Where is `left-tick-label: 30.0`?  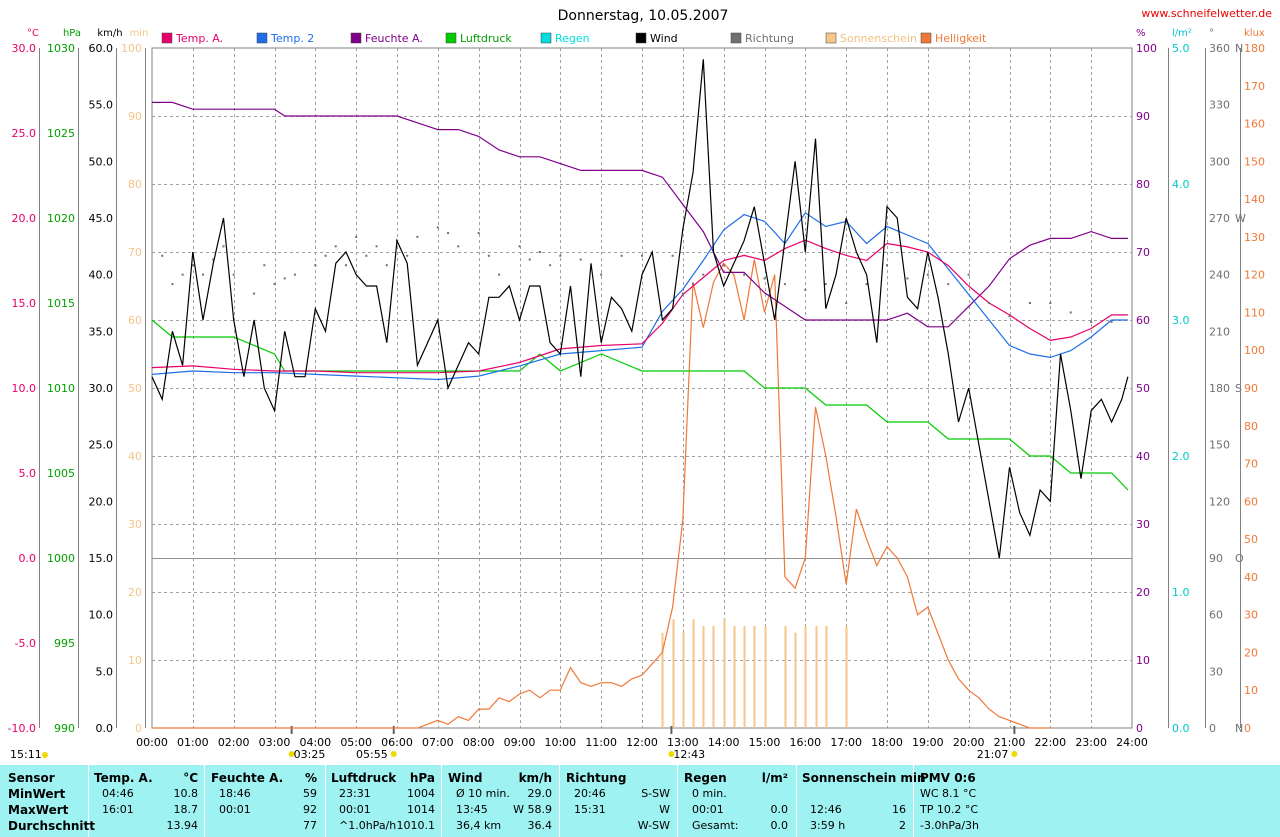
left-tick-label: 30.0 is located at coordinates (101, 388).